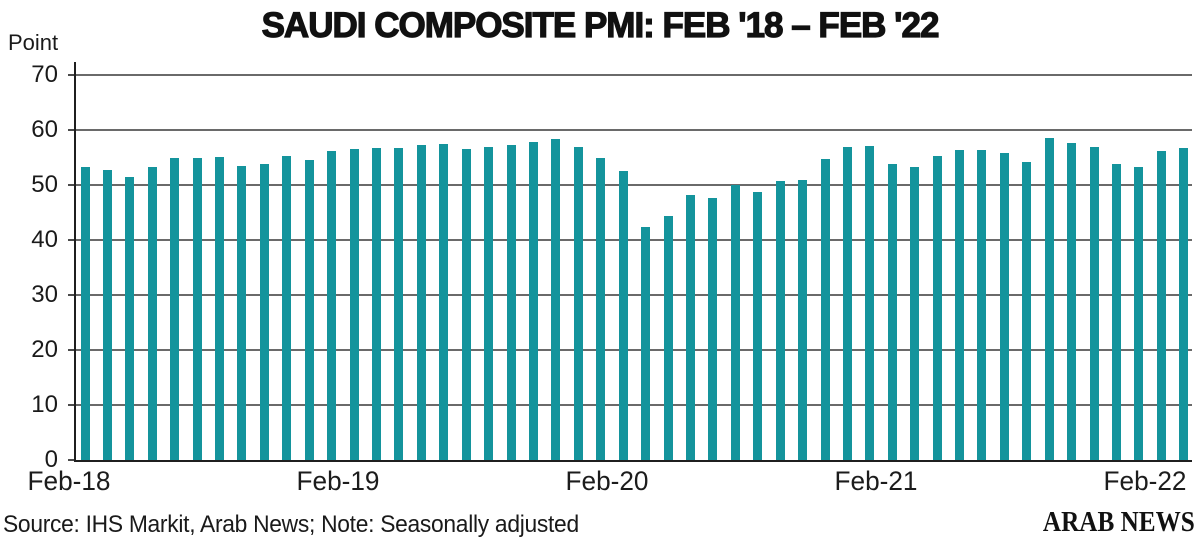 The image size is (1200, 550). What do you see at coordinates (633, 461) in the screenshot?
I see `x-axis-line` at bounding box center [633, 461].